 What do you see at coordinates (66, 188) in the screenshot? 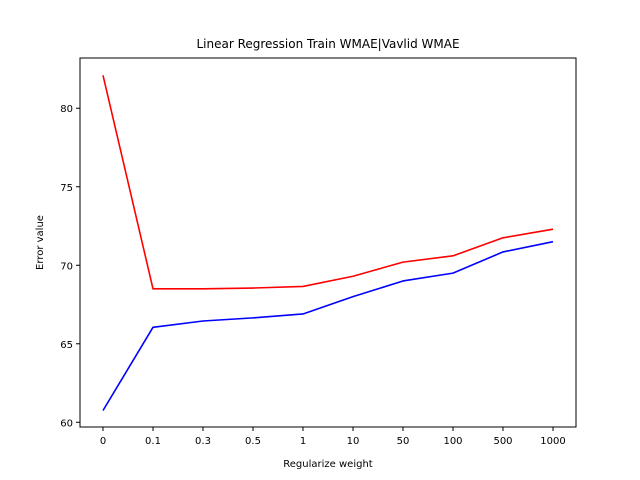
I see `y-tick-label: 75` at bounding box center [66, 188].